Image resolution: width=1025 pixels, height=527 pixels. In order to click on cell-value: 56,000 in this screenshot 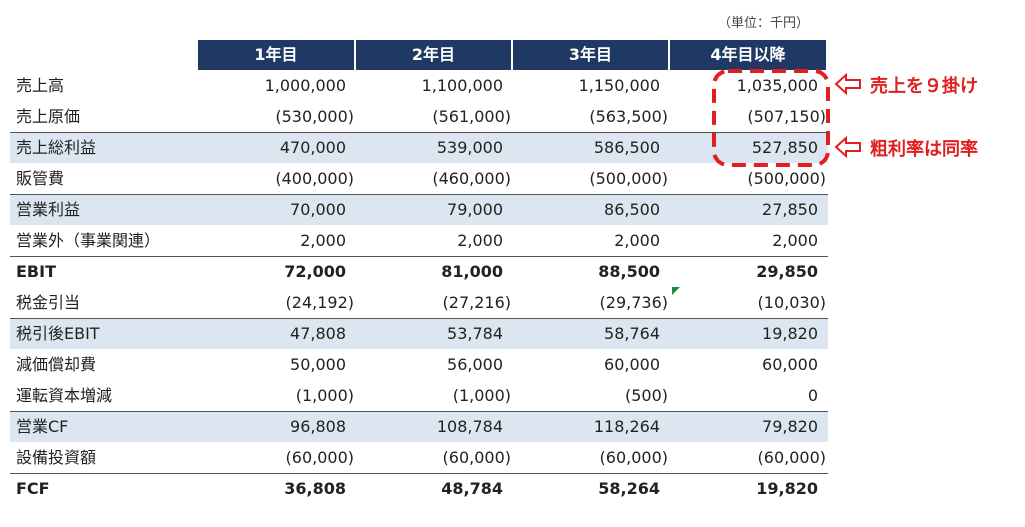, I will do `click(475, 364)`.